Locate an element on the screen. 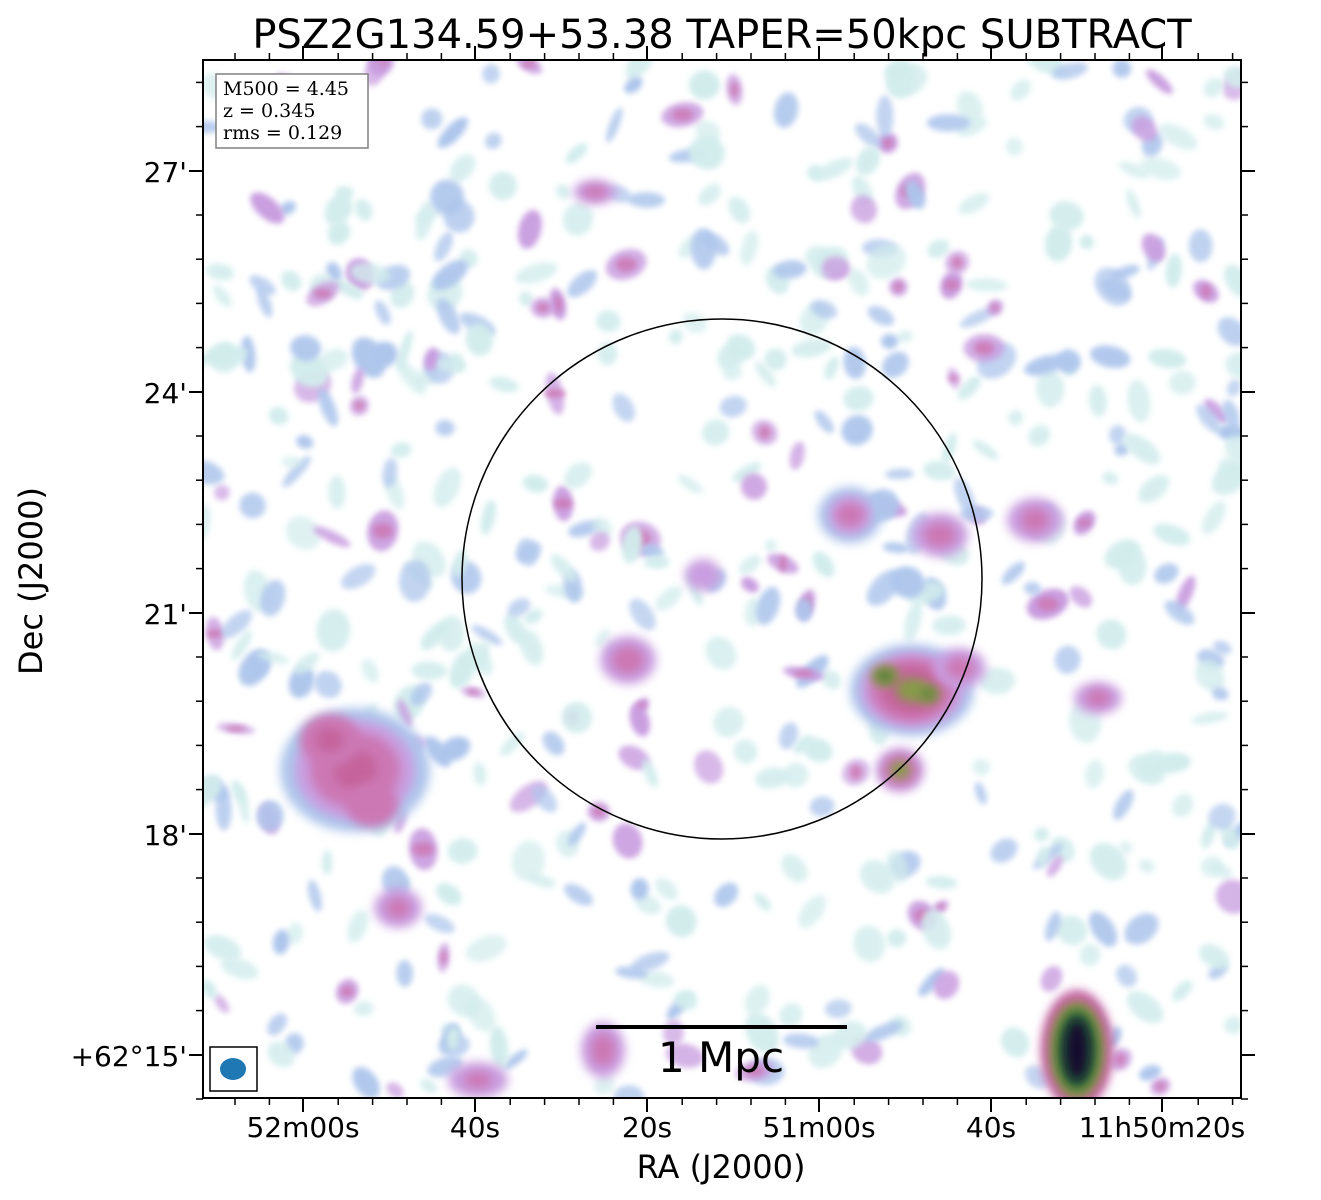  emission-field-bottom-2-layer is located at coordinates (603, 1050).